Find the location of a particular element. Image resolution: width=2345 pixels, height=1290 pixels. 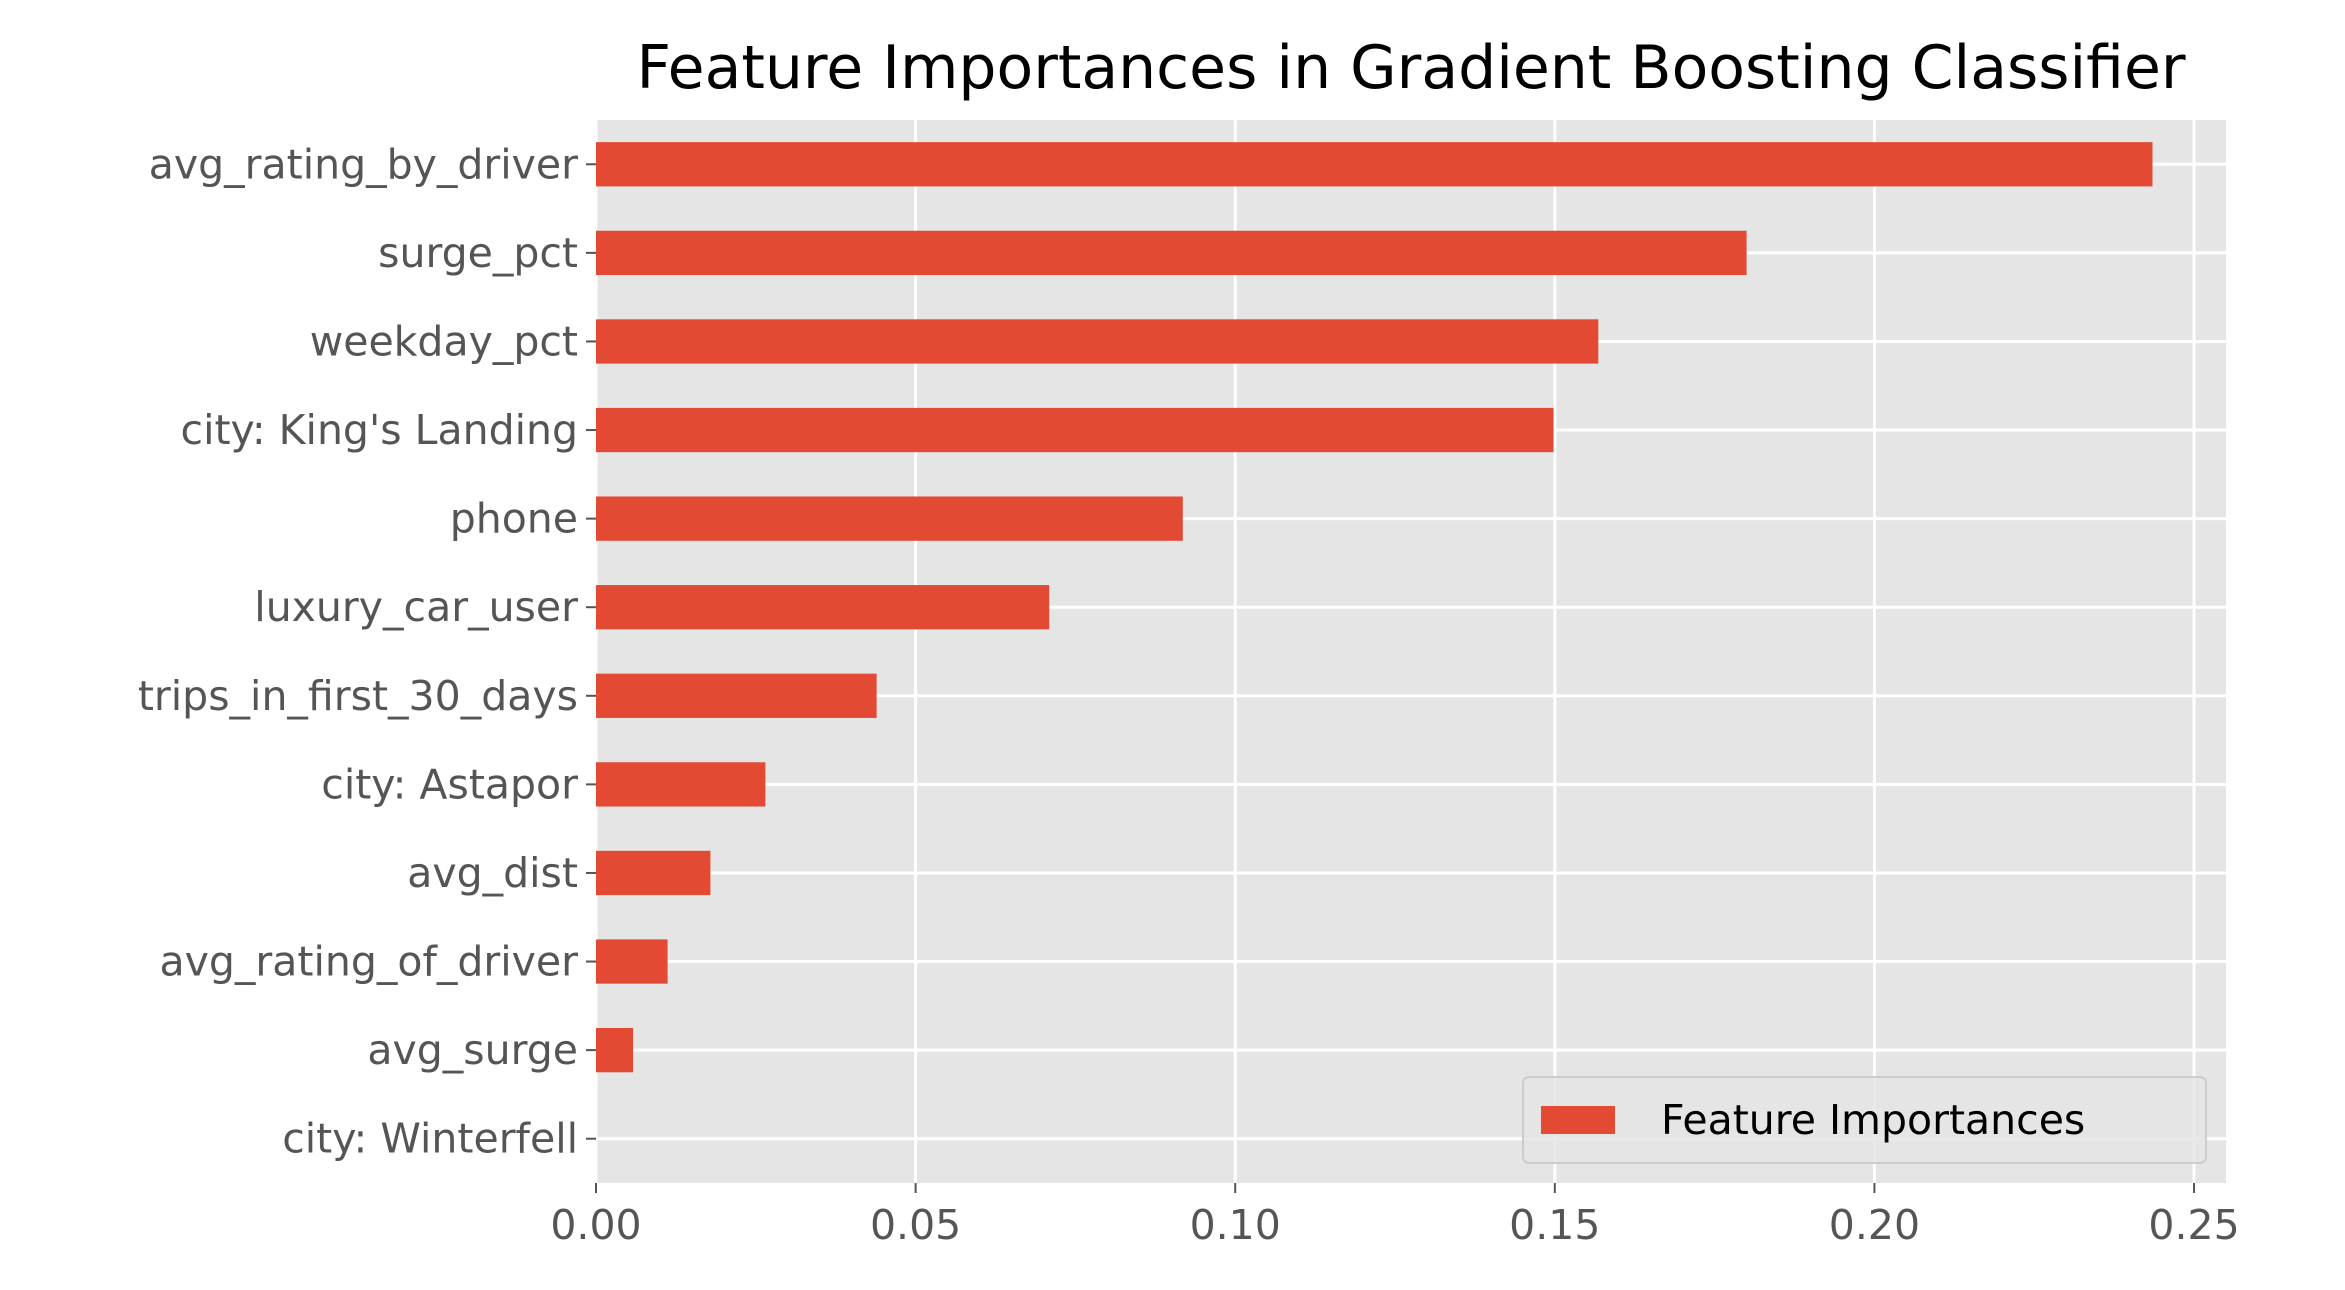

y-tick-label: avg_rating_by_driver is located at coordinates (363, 164).